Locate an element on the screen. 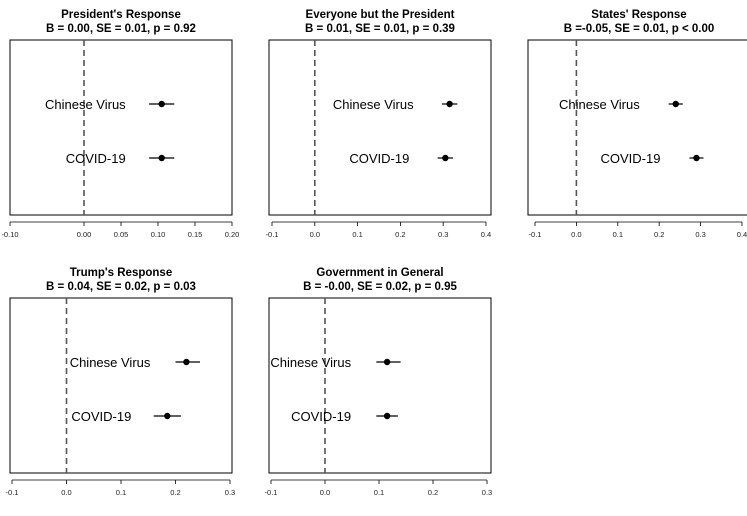  panel-subtitle: B = -0.00, SE = 0.02, p = 0.95 is located at coordinates (380, 287).